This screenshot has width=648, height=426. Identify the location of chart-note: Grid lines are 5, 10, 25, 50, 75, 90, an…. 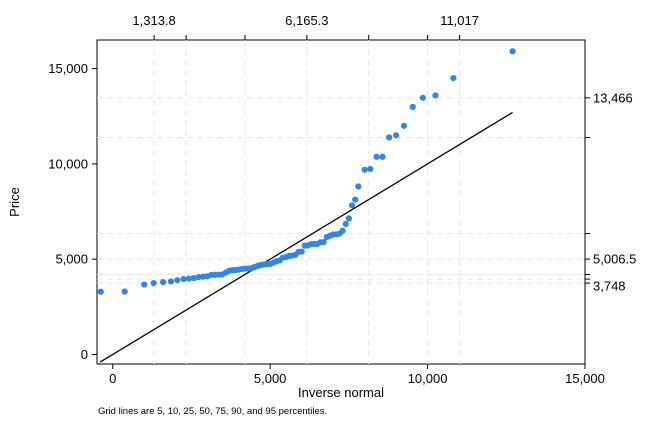
(212, 411).